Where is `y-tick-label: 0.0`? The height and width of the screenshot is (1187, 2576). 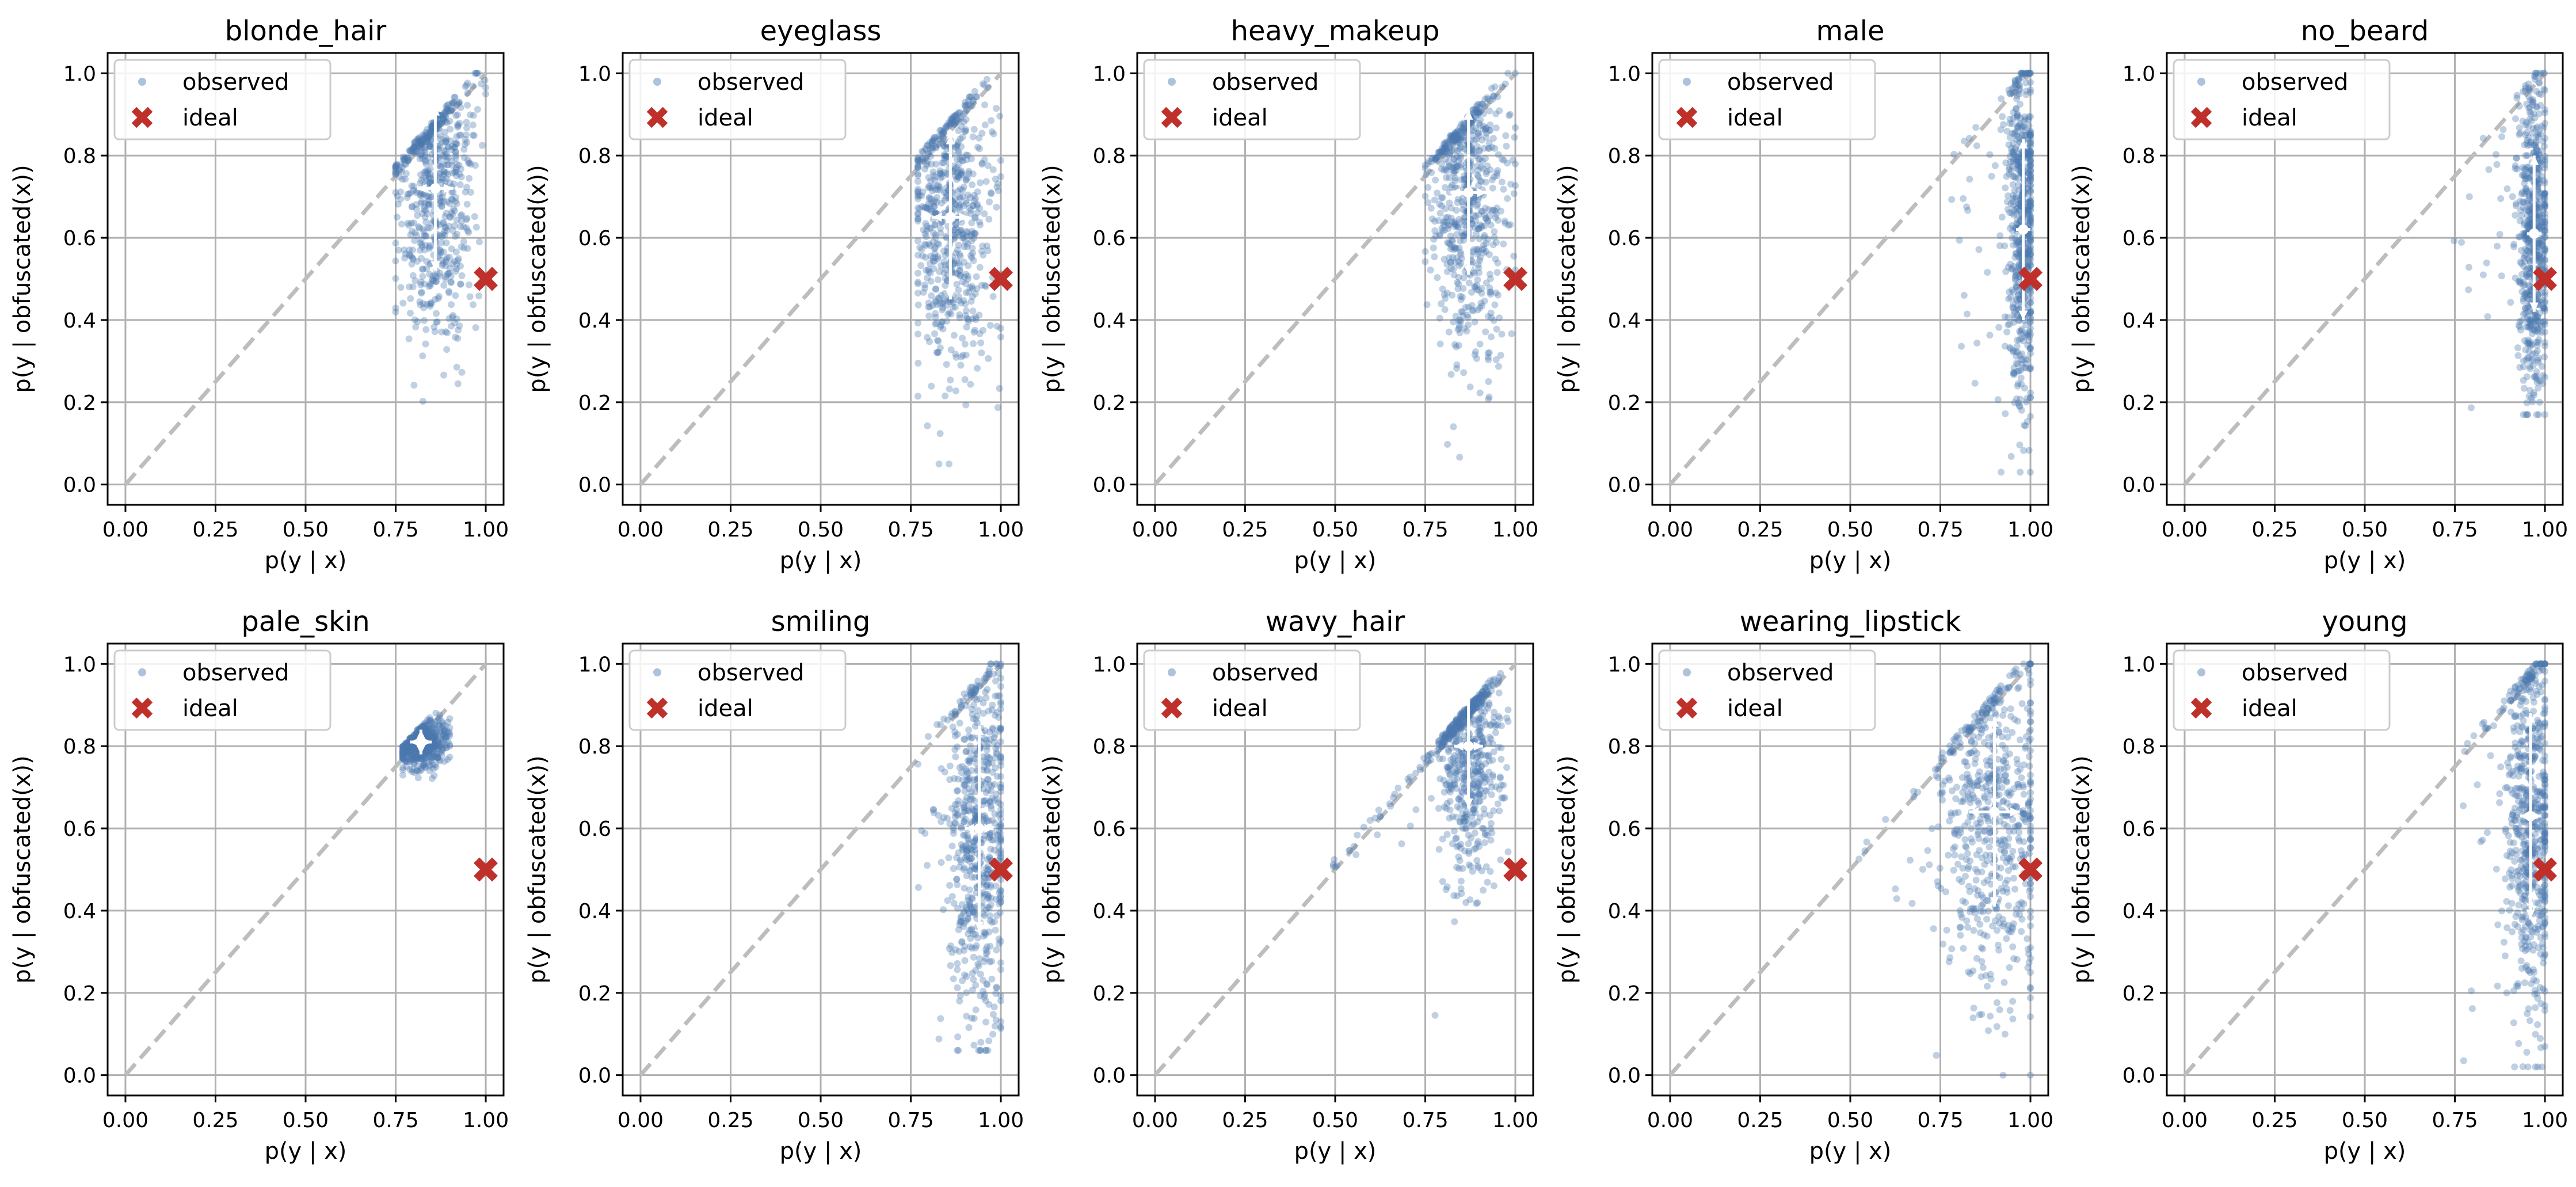 y-tick-label: 0.0 is located at coordinates (594, 485).